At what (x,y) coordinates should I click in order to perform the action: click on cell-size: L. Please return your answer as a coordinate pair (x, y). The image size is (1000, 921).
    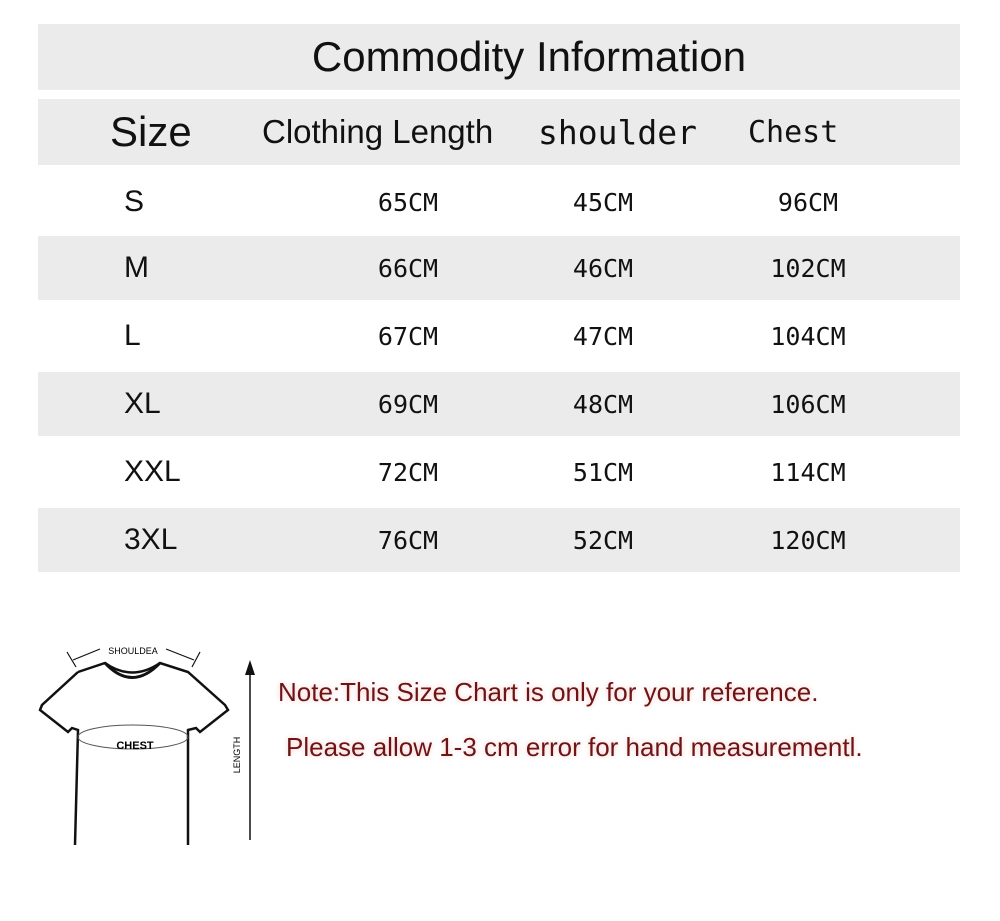
    Looking at the image, I should click on (132, 335).